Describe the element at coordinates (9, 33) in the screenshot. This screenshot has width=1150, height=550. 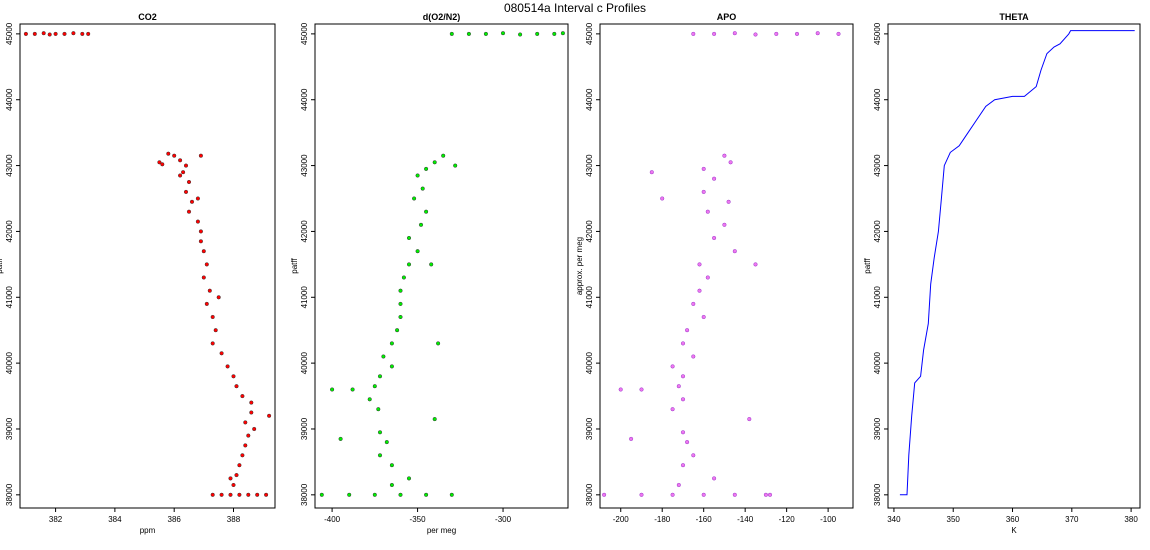
I see `y-tick-label: 45000` at that location.